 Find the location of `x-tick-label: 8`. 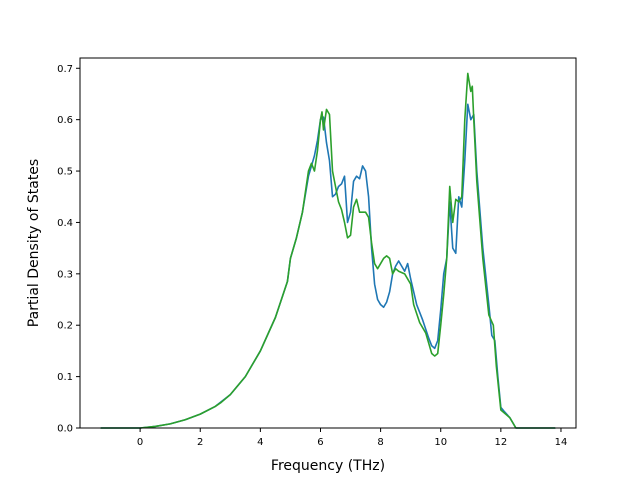

x-tick-label: 8 is located at coordinates (380, 442).